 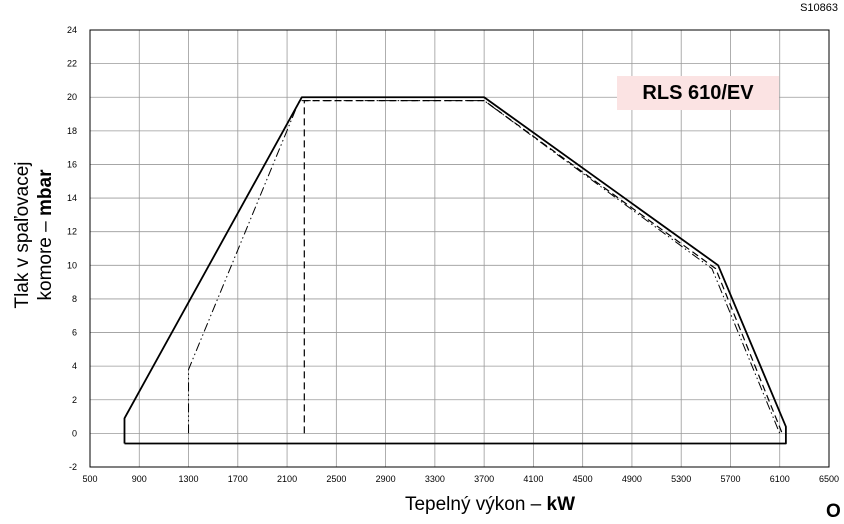 I want to click on y-axis-label-line2: komore –, so click(x=45, y=258).